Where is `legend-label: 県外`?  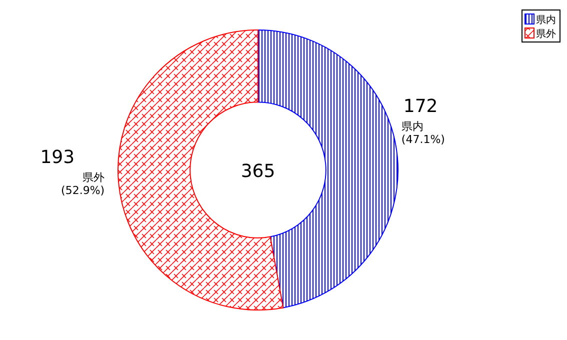
legend-label: 県外 is located at coordinates (546, 34).